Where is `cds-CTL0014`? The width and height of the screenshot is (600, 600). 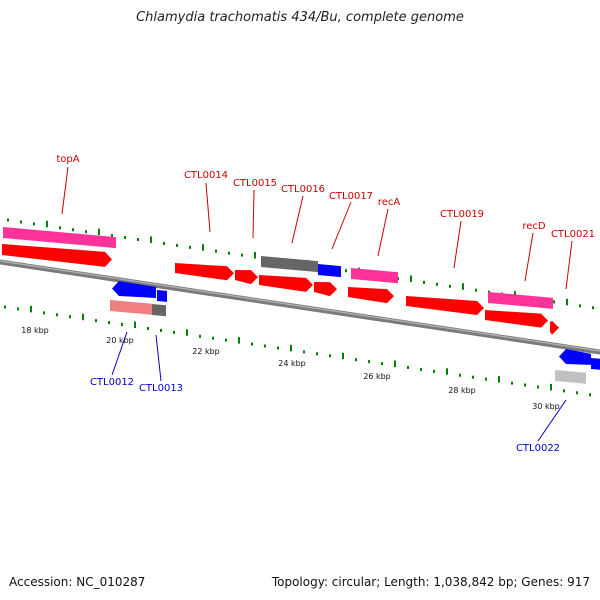
cds-CTL0014 is located at coordinates (204, 272).